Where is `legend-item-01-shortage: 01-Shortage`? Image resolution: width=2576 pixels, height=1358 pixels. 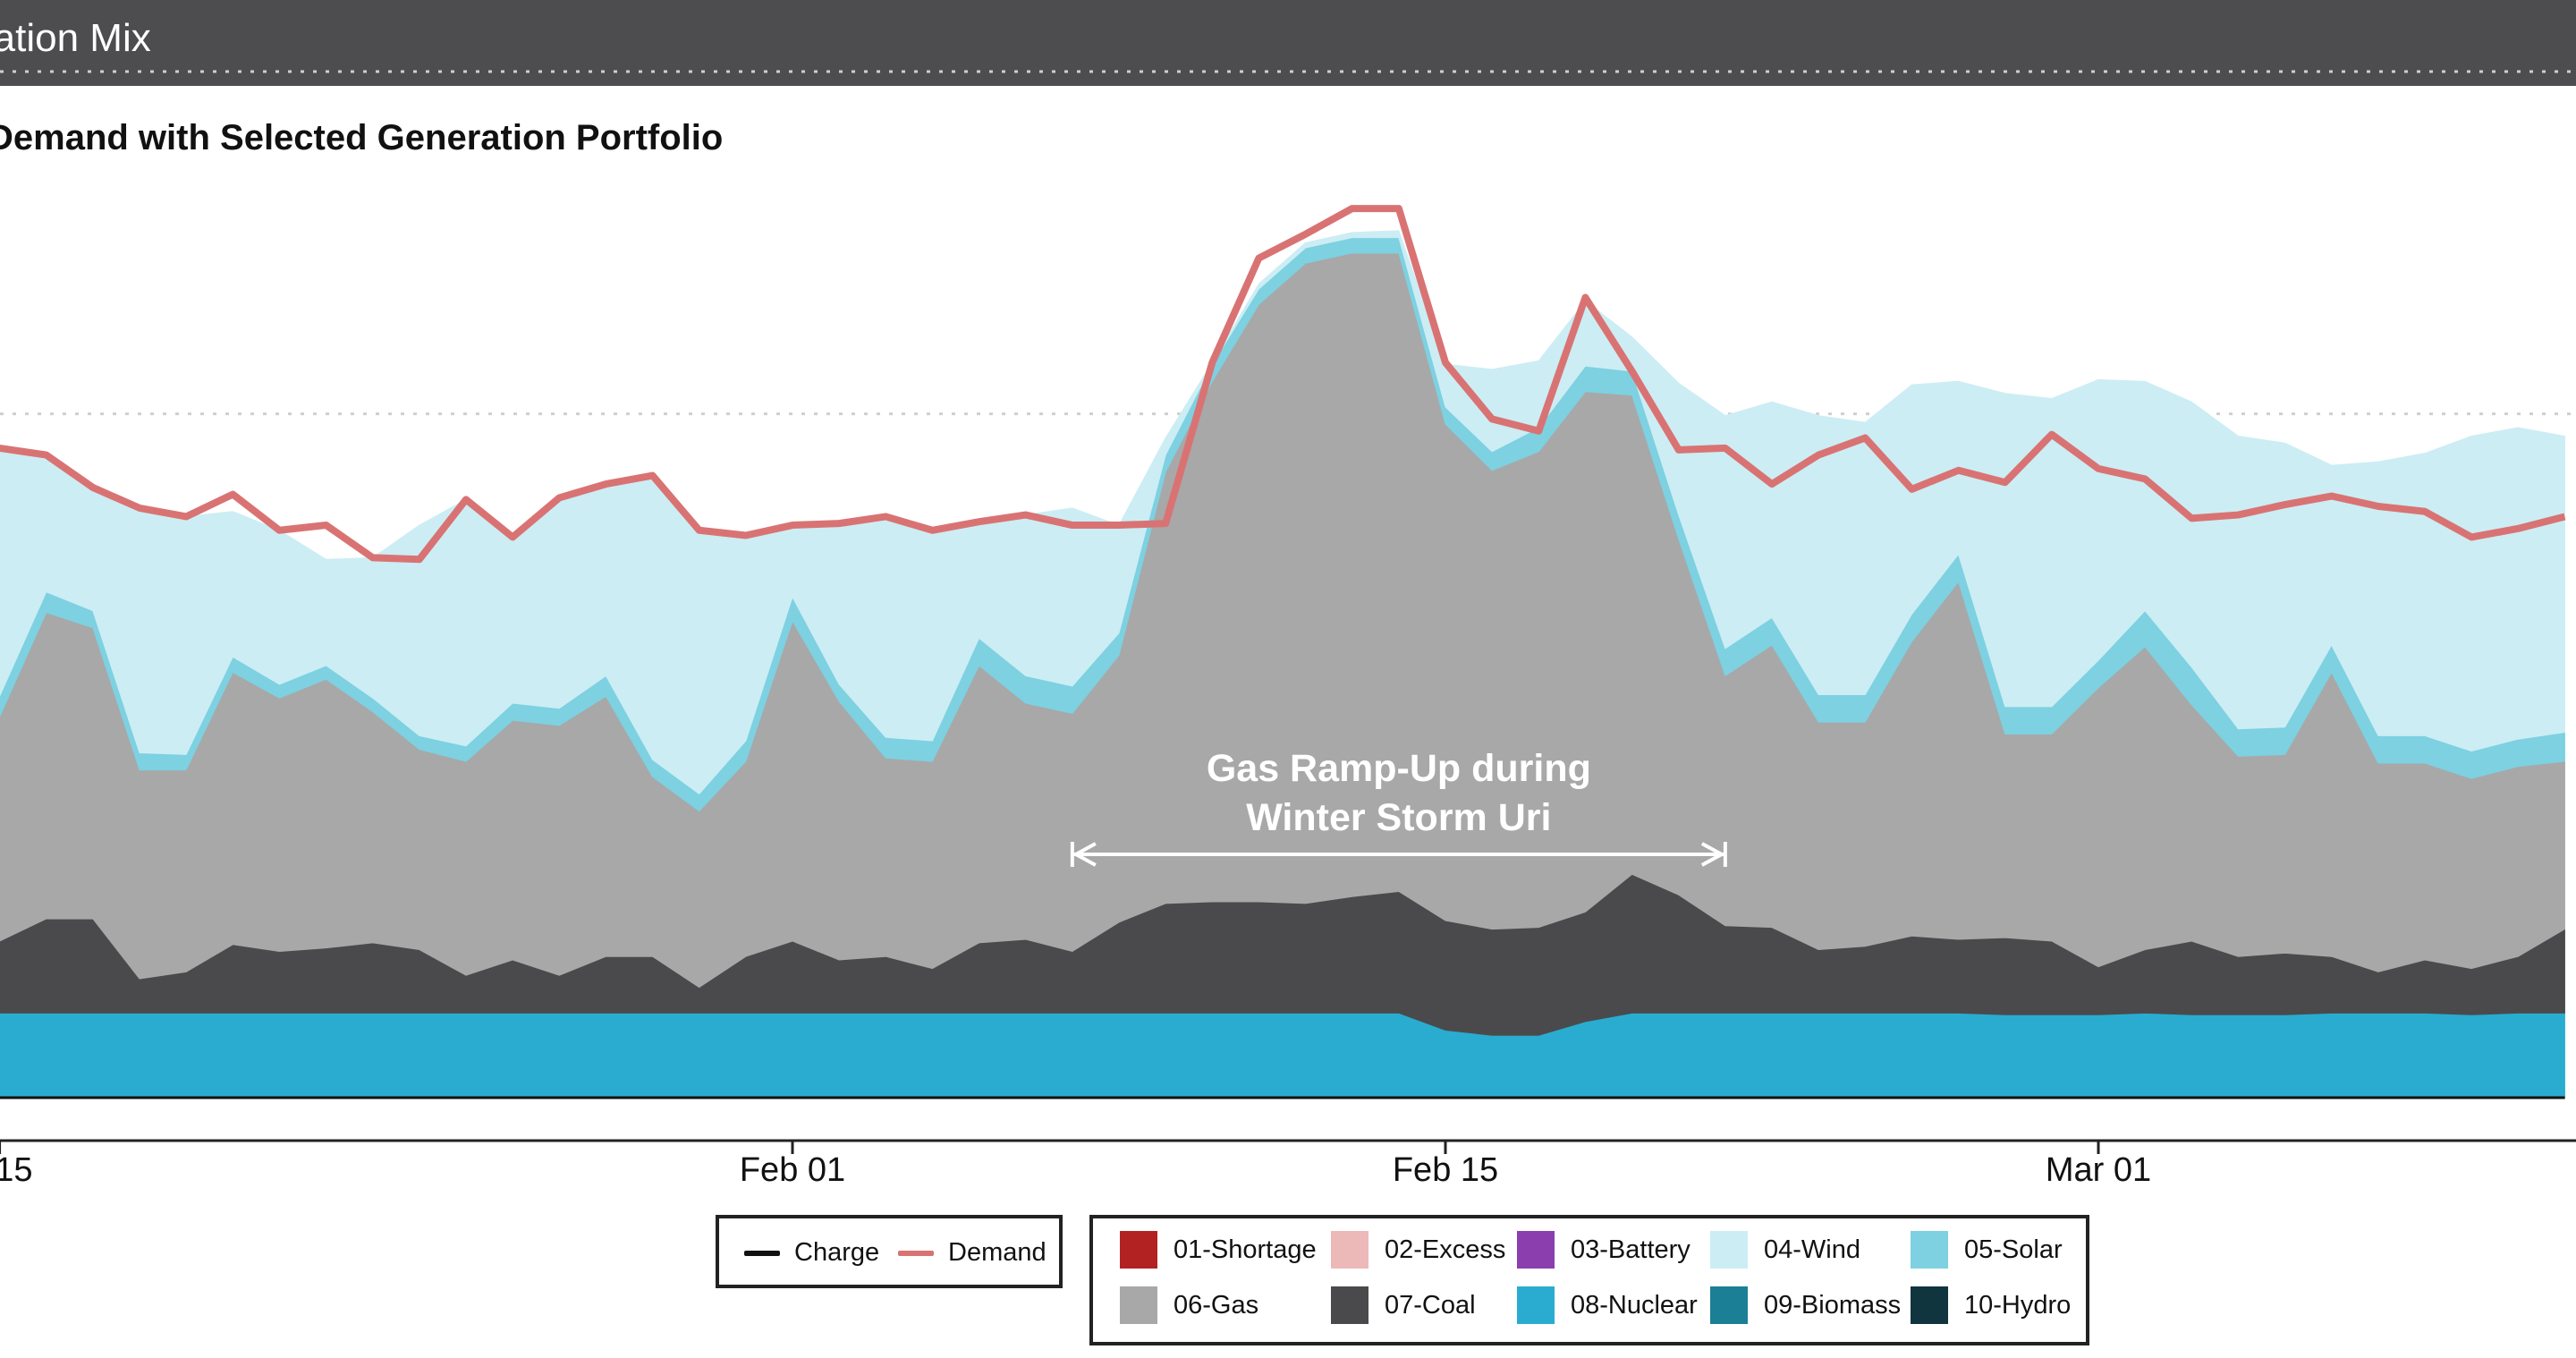
legend-item-01-shortage: 01-Shortage is located at coordinates (1218, 1250).